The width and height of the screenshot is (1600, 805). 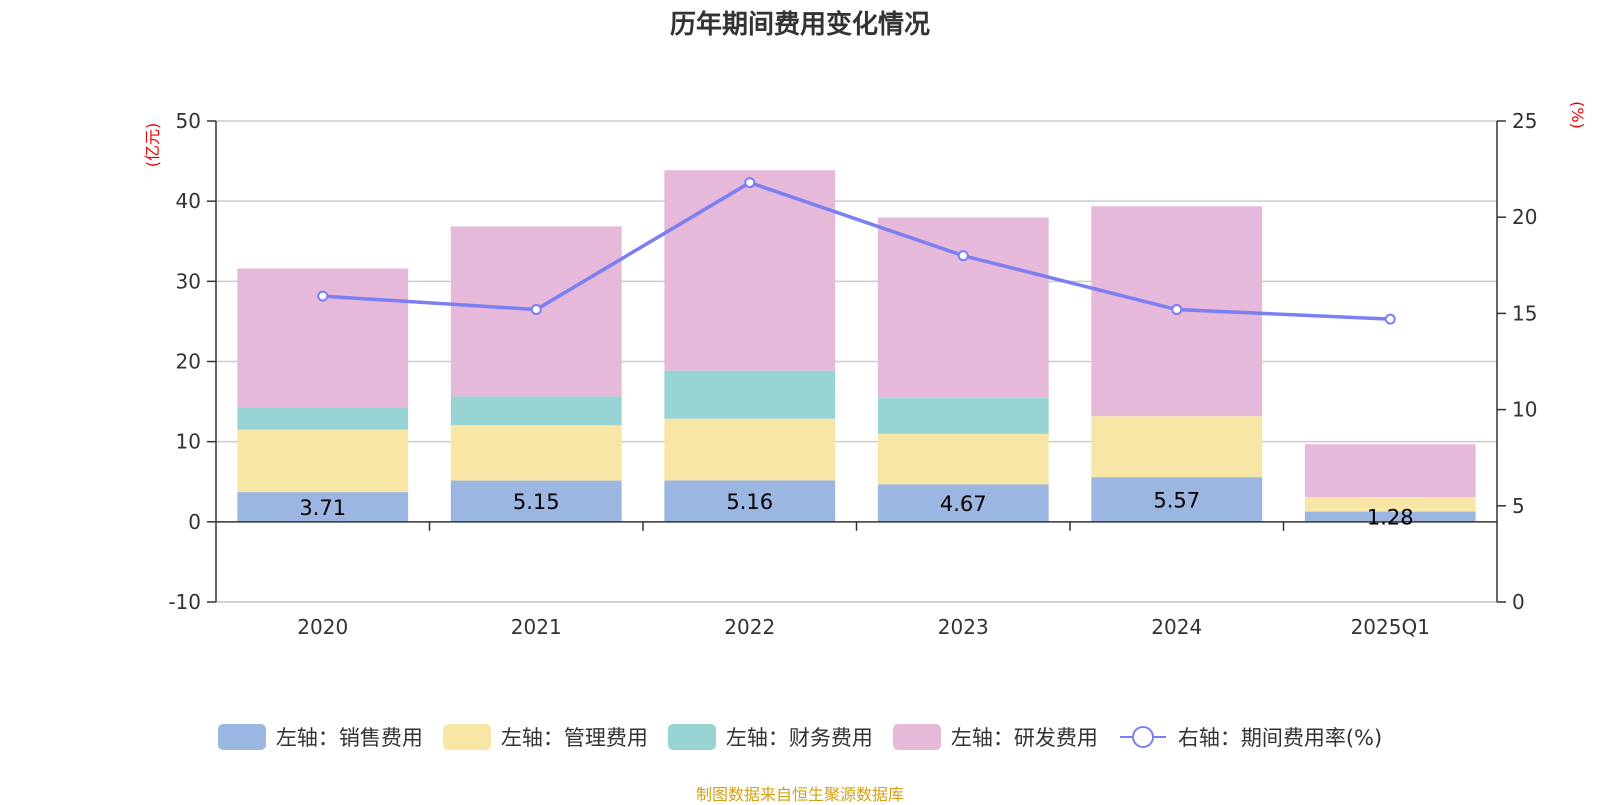 I want to click on bar-data-label: 4.67, so click(x=963, y=504).